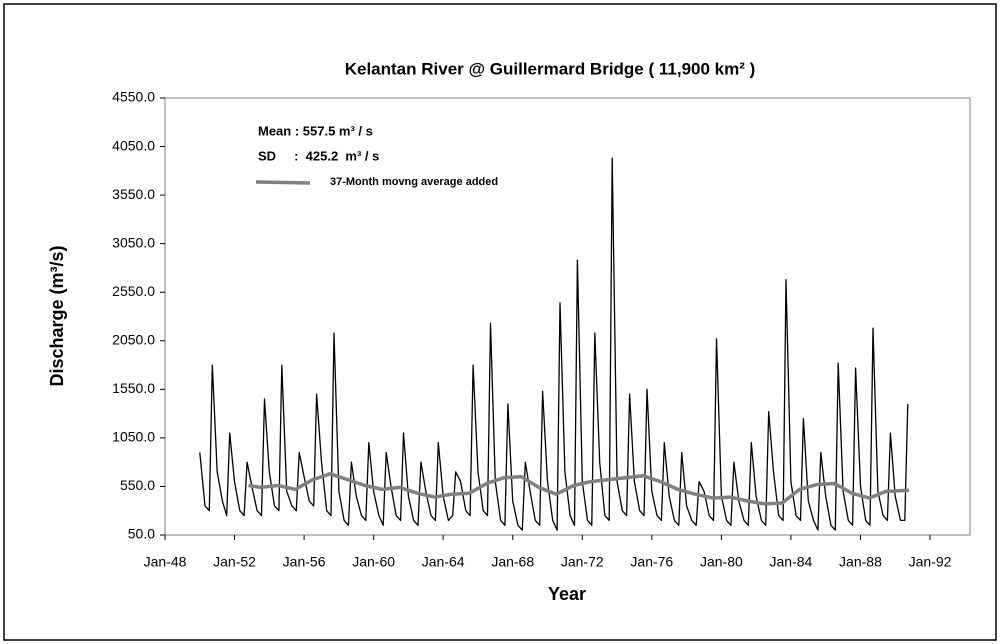 Image resolution: width=1000 pixels, height=644 pixels. I want to click on x-tick-label: Jan-68, so click(512, 562).